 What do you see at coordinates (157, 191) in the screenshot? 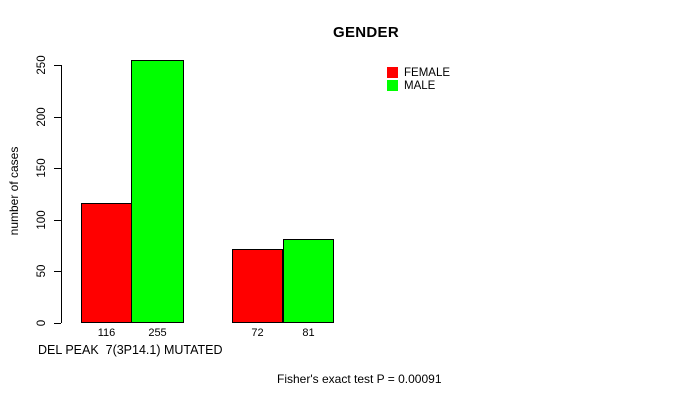
I see `bar-male-group1` at bounding box center [157, 191].